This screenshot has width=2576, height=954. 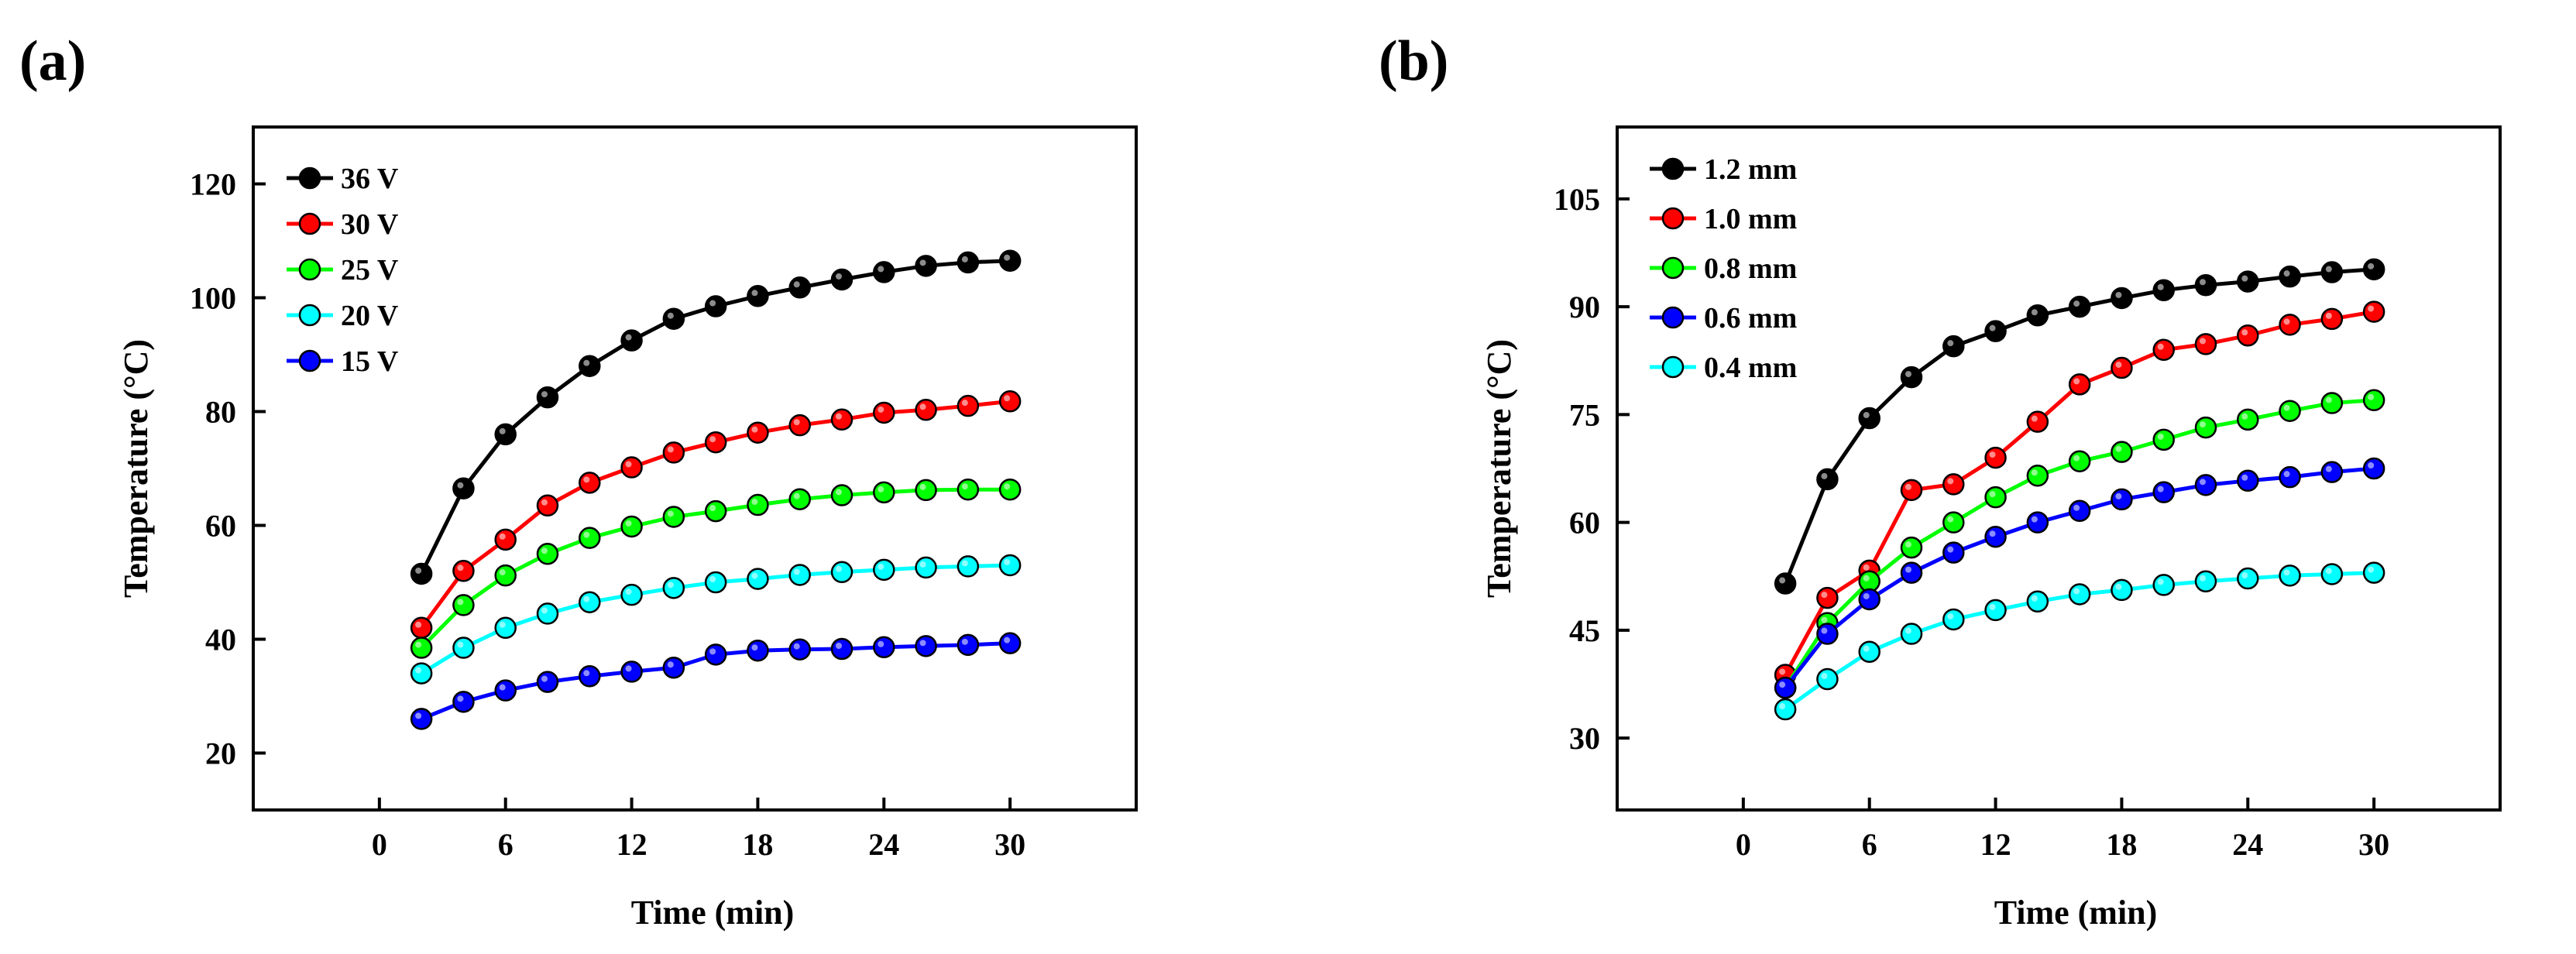 What do you see at coordinates (2079, 426) in the screenshot?
I see `series-1-2-mm` at bounding box center [2079, 426].